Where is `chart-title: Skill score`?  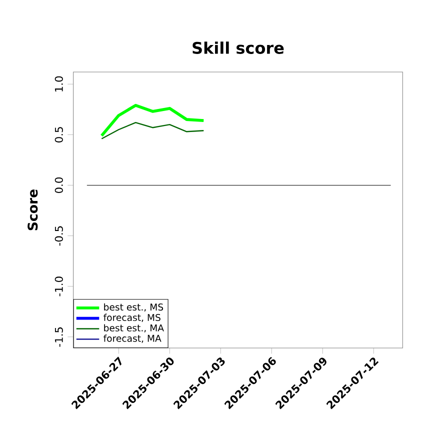 chart-title: Skill score is located at coordinates (238, 48).